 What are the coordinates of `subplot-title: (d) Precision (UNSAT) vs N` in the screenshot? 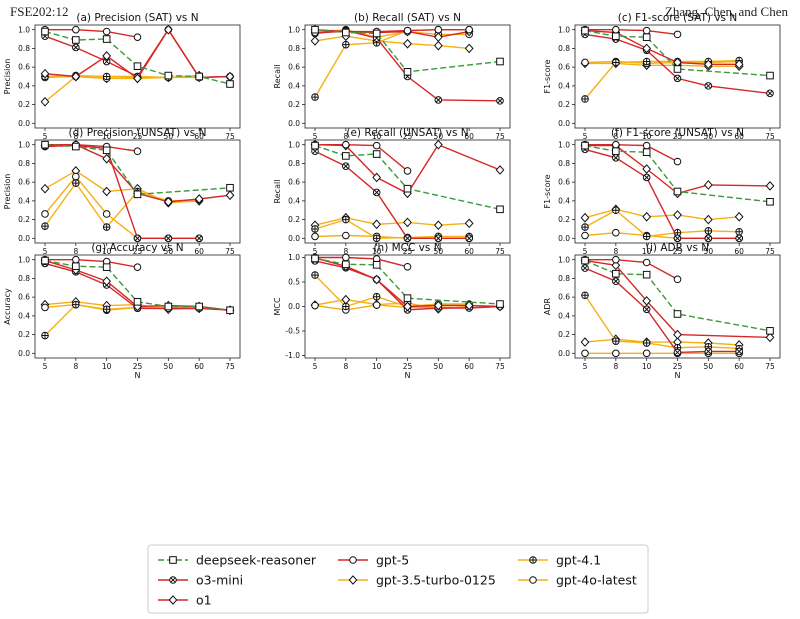 It's located at (138, 133).